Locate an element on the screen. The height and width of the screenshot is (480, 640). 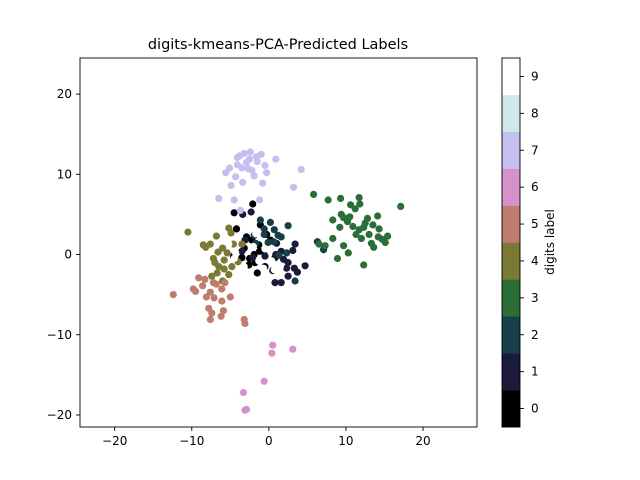
x-tick-label: 0 is located at coordinates (269, 441).